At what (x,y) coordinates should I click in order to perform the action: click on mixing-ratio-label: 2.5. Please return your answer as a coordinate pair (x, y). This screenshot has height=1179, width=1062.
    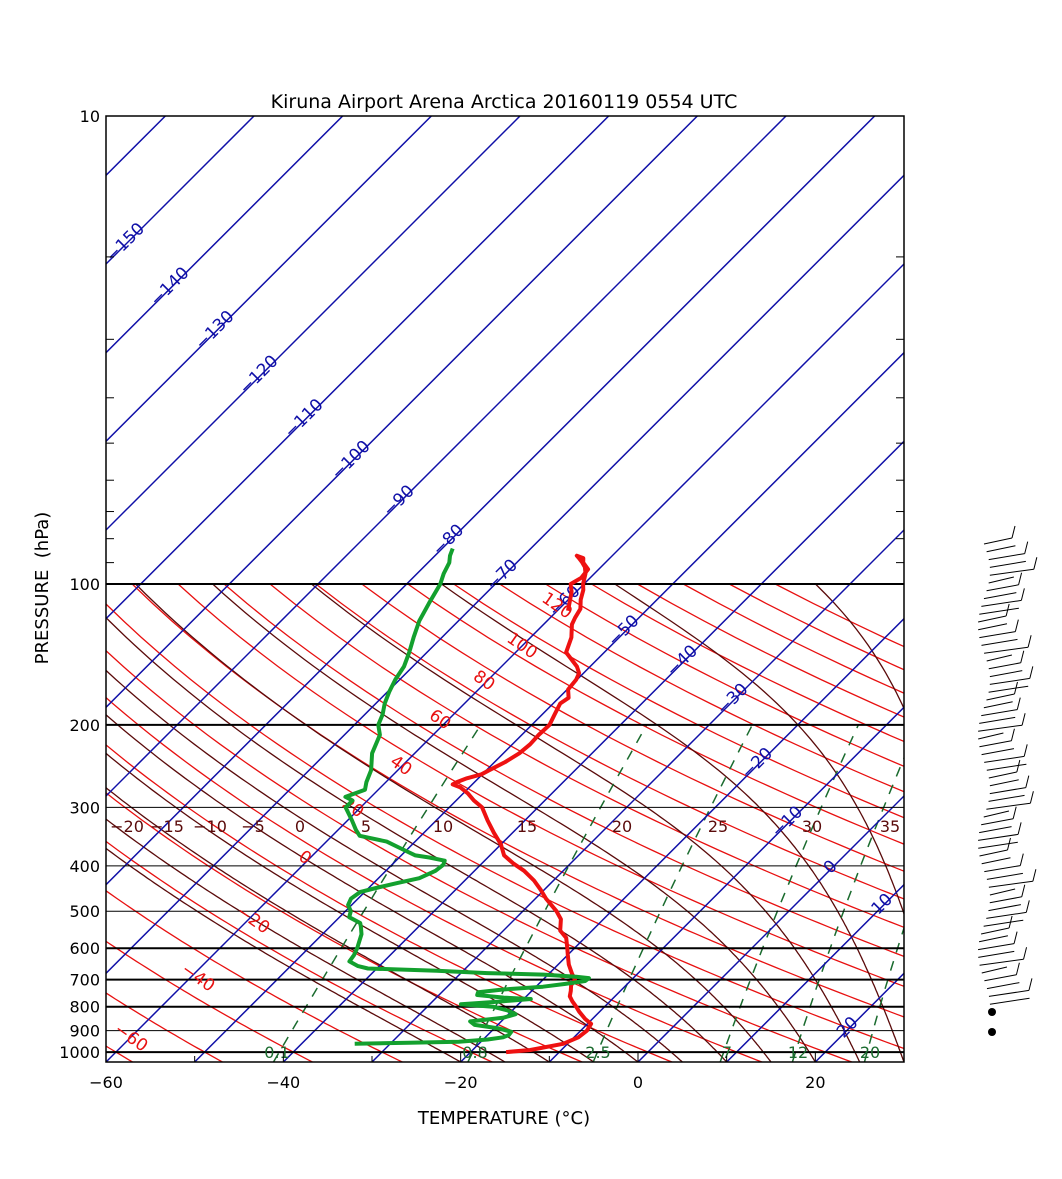
    Looking at the image, I should click on (597, 1052).